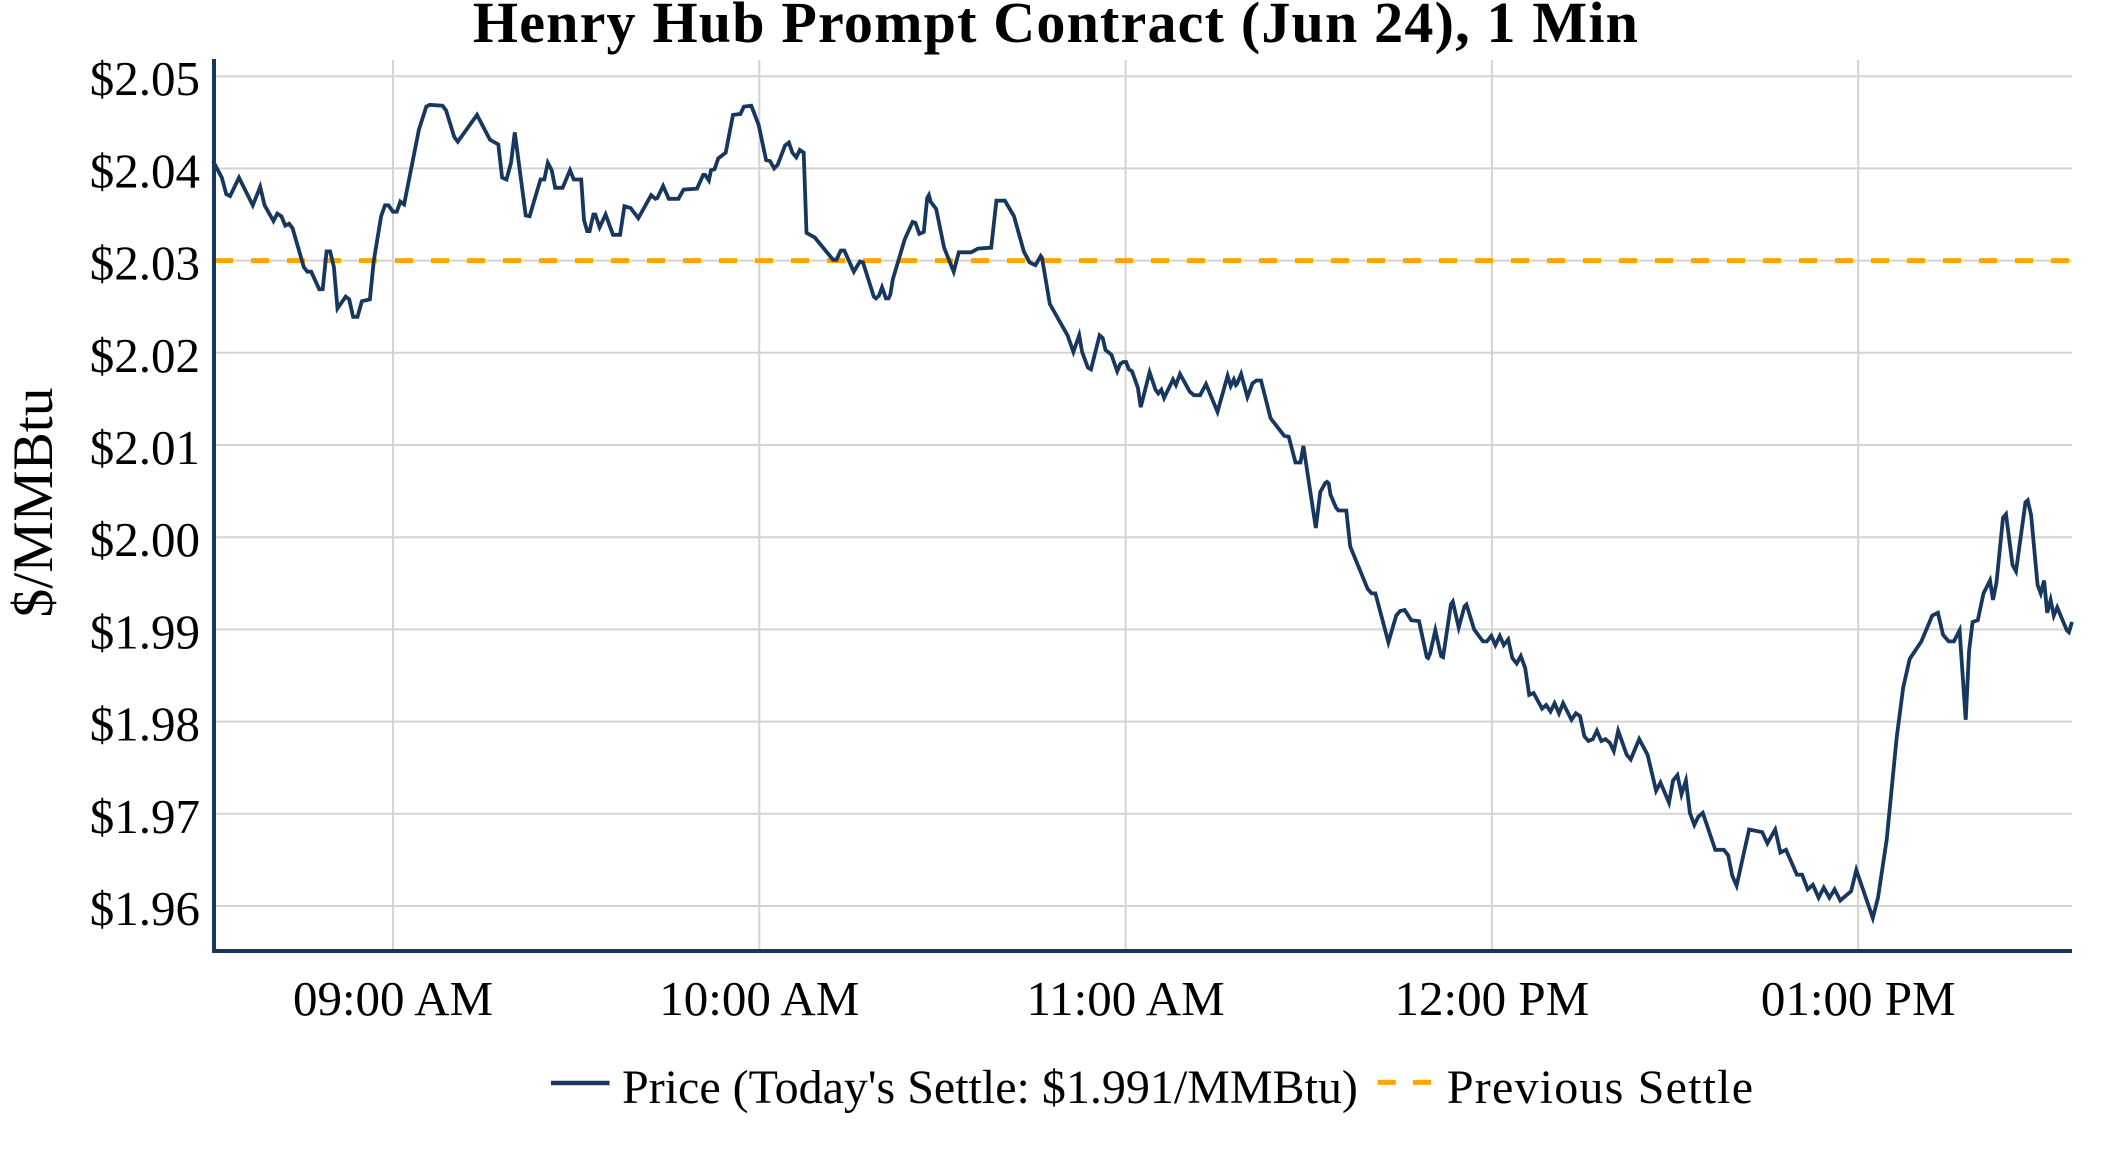 The image size is (2112, 1157). Describe the element at coordinates (990, 1087) in the screenshot. I see `svg-text:Price (Today's Settle: $1.991/: Price (Today's Settle: $1.991/MMBtu)` at that location.